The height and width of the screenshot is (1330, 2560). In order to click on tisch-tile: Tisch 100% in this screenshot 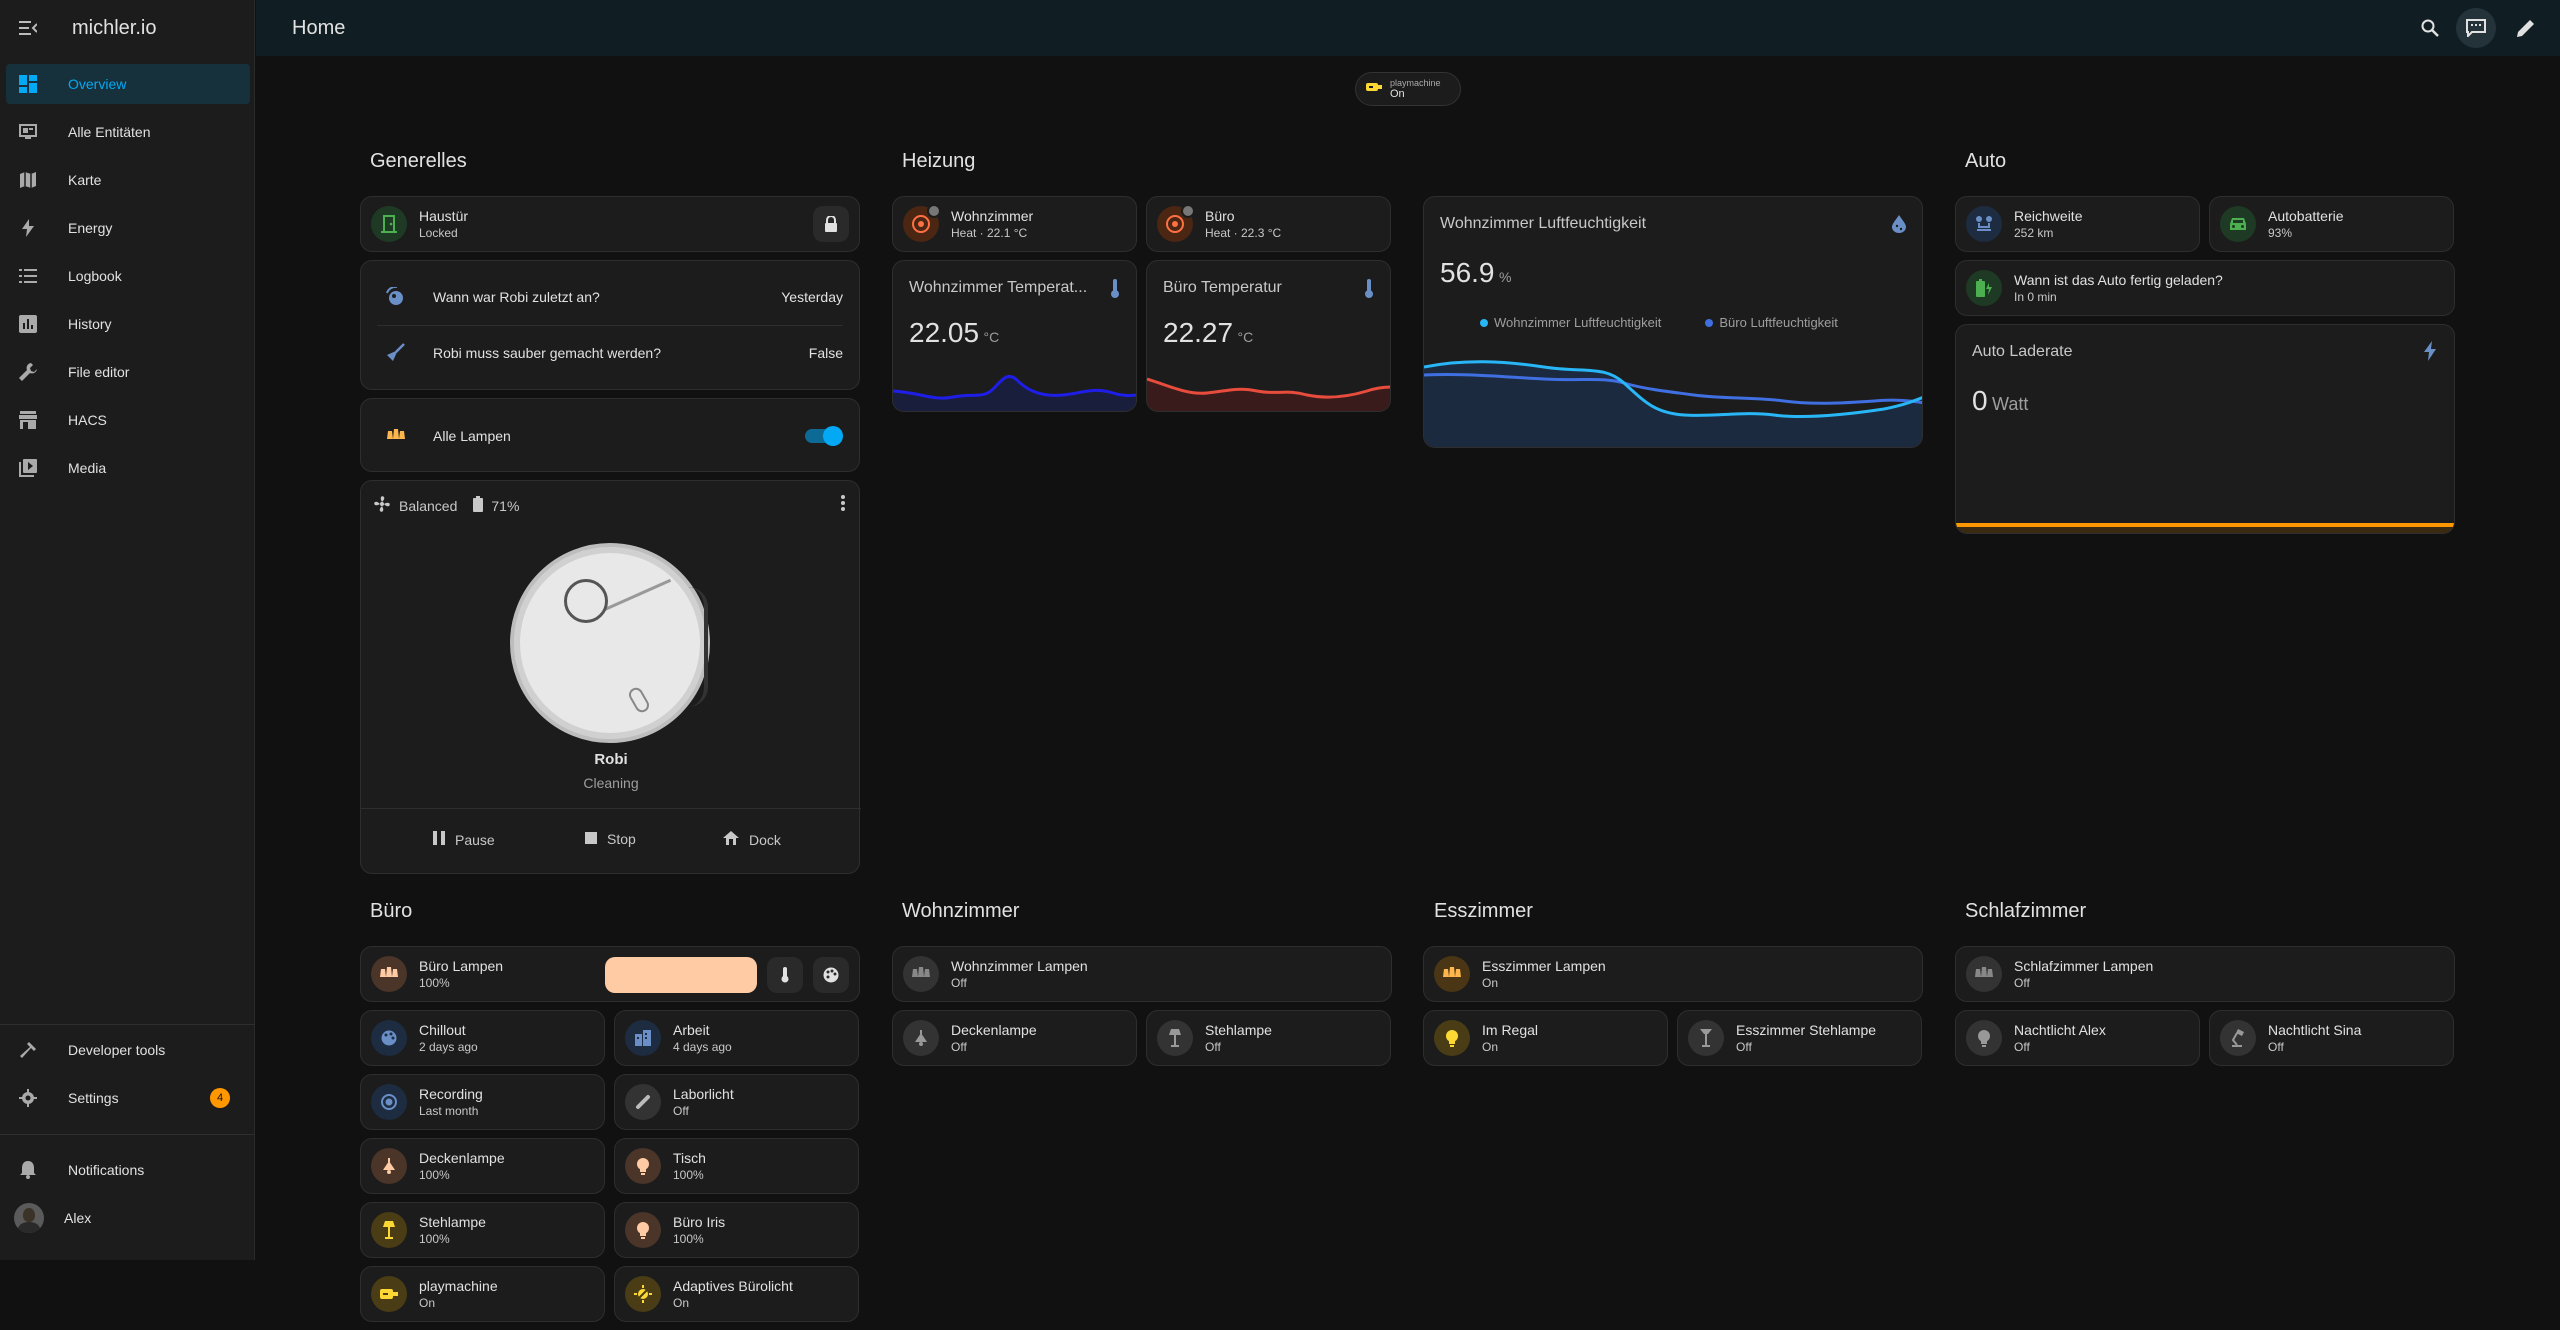, I will do `click(736, 1166)`.